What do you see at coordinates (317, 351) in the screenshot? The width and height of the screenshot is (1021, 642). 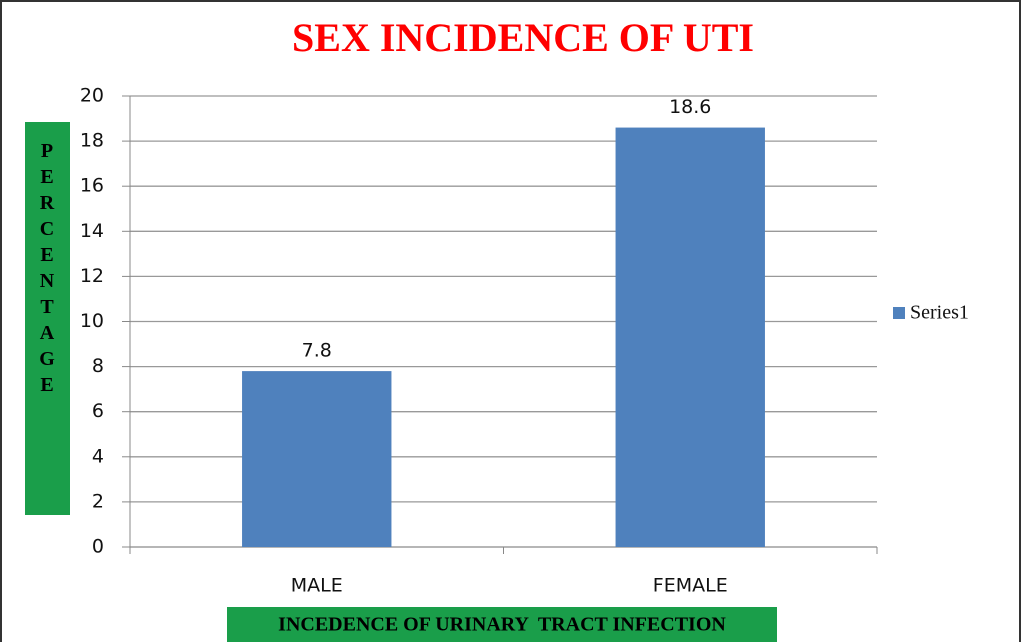 I see `data-label: 7.8` at bounding box center [317, 351].